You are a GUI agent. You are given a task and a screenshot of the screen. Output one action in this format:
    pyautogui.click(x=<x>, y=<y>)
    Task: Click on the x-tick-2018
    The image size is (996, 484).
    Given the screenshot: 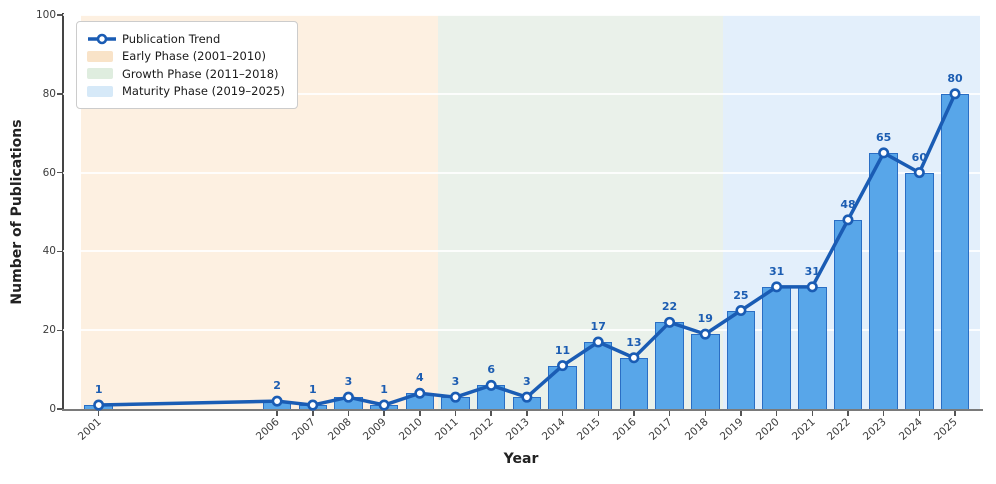 What is the action you would take?
    pyautogui.click(x=705, y=413)
    